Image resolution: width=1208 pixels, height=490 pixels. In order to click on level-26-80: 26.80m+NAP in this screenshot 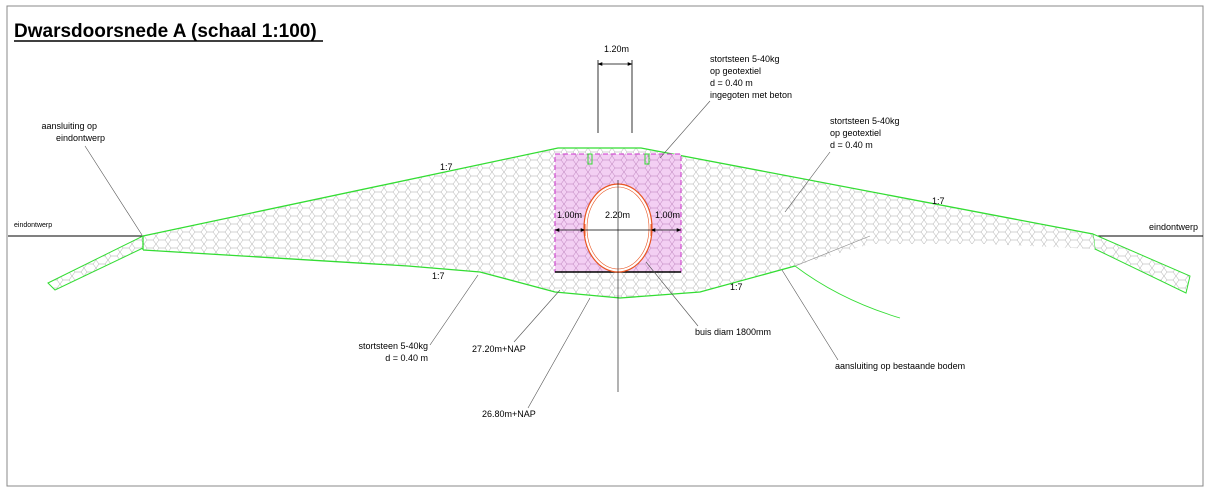, I will do `click(509, 414)`.